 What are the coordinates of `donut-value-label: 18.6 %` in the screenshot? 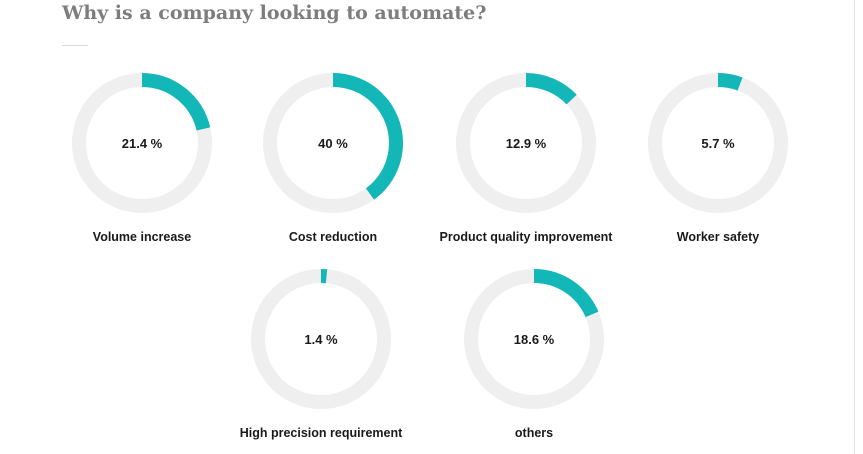 It's located at (534, 339).